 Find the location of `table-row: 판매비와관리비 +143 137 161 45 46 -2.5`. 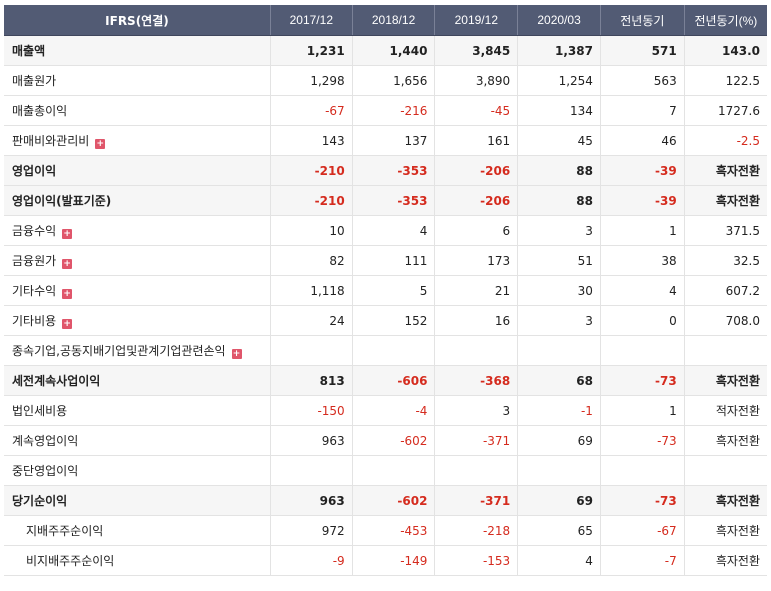

table-row: 판매비와관리비 +143 137 161 45 46 -2.5 is located at coordinates (385, 140).